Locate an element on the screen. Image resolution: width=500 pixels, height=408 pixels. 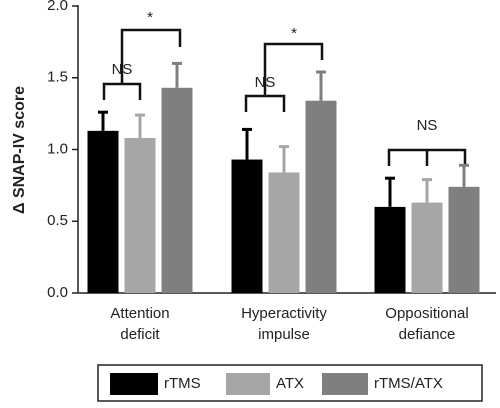
y-tick-label: 2.0 is located at coordinates (57, 7).